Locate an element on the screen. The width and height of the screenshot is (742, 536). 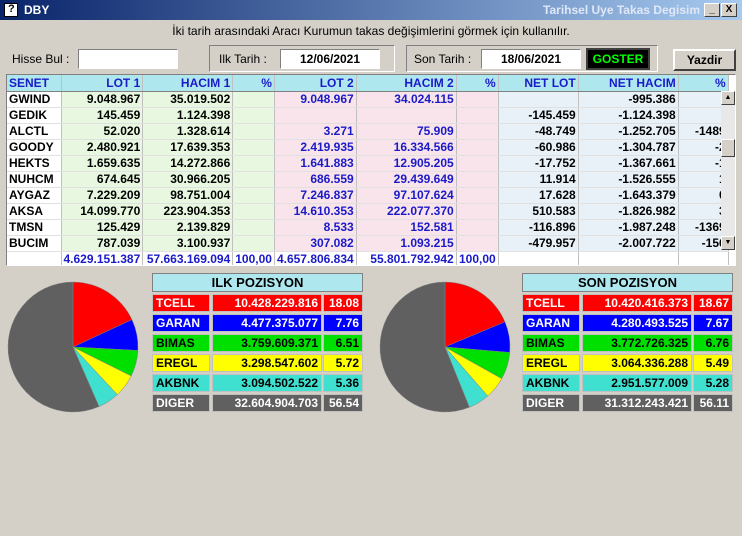
table-cell: -1.526.555 is located at coordinates (628, 179).